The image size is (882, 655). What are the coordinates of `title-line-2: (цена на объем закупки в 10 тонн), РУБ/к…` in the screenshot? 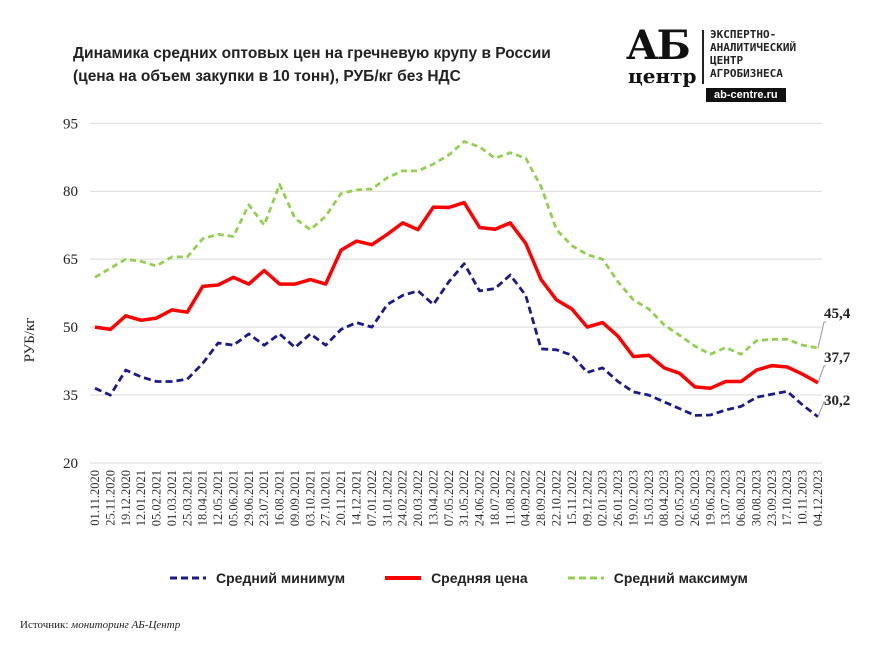 It's located at (267, 76).